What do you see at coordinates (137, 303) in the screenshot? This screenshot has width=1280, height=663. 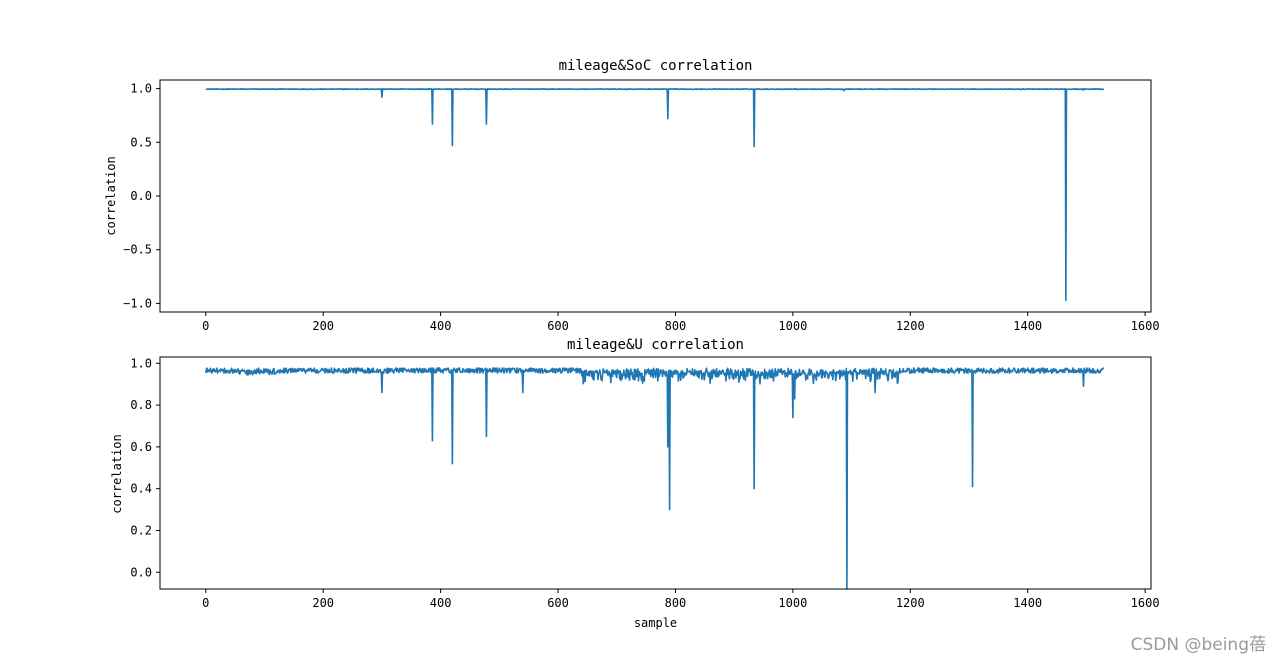 I see `y-tick-label: −1.0` at bounding box center [137, 303].